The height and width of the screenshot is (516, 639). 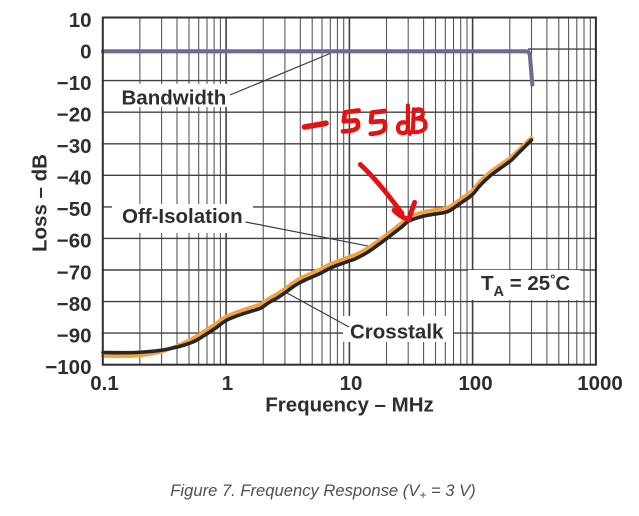 I want to click on svg-text: 100, so click(x=475, y=383).